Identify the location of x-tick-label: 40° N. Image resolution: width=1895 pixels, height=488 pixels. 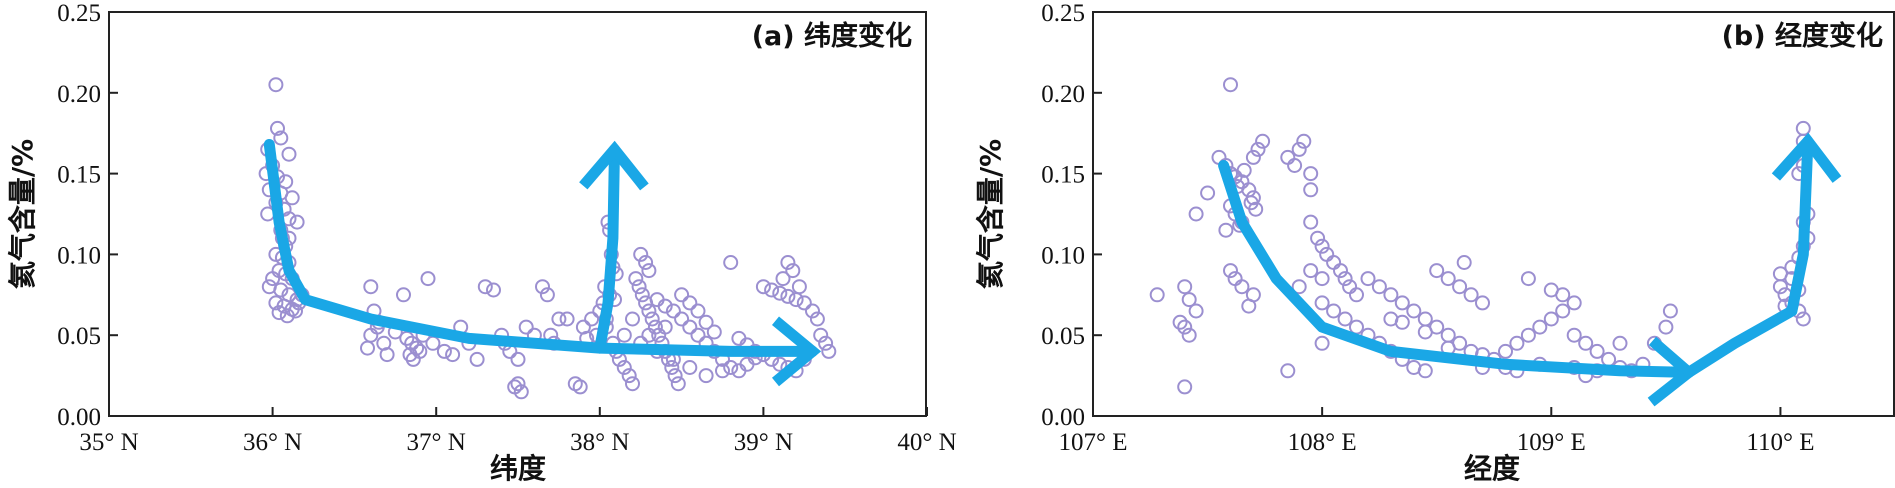
(926, 442).